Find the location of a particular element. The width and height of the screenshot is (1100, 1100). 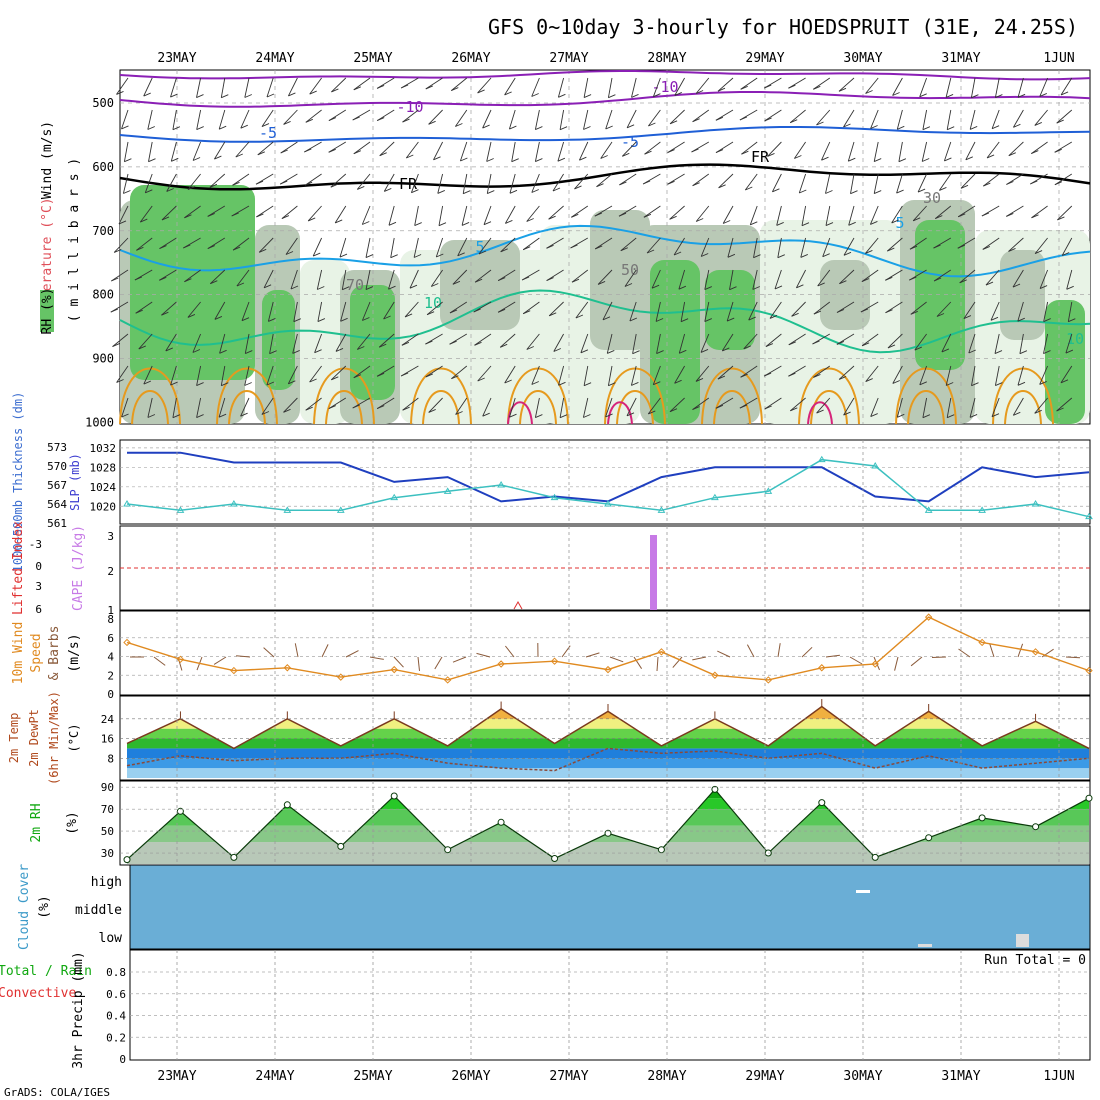

rh2m-panel is located at coordinates (606, 823).